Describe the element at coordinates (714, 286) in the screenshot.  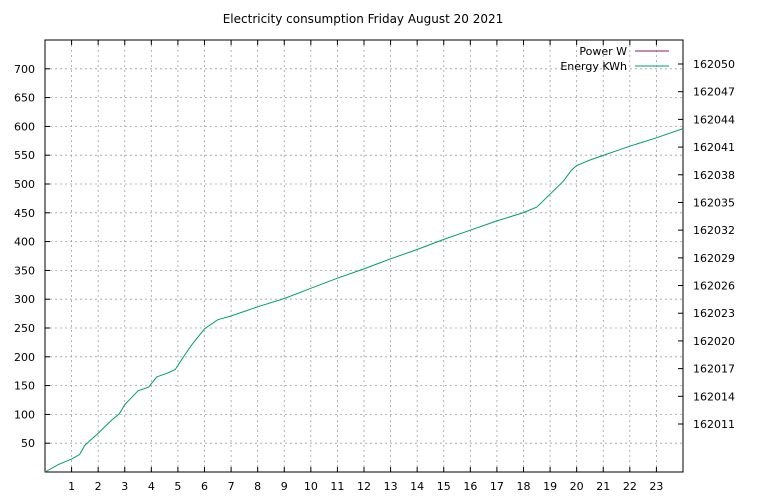
I see `y-right-tick-label: 162026` at that location.